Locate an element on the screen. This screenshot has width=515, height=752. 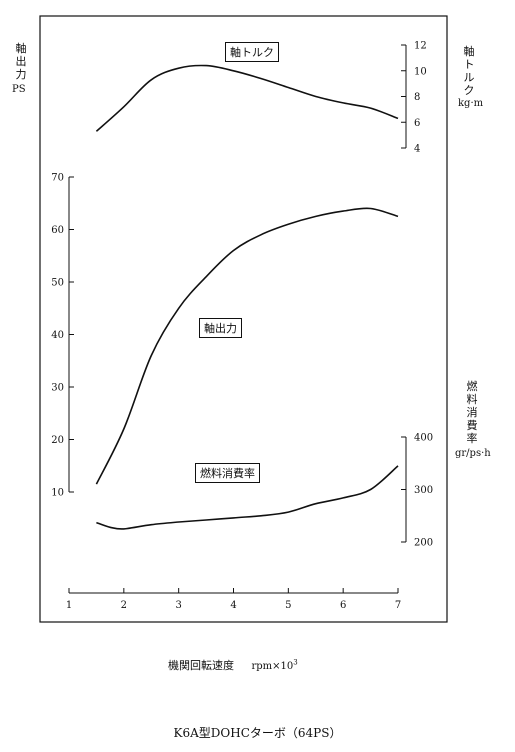
torque-tick-label: 10 is located at coordinates (420, 71).